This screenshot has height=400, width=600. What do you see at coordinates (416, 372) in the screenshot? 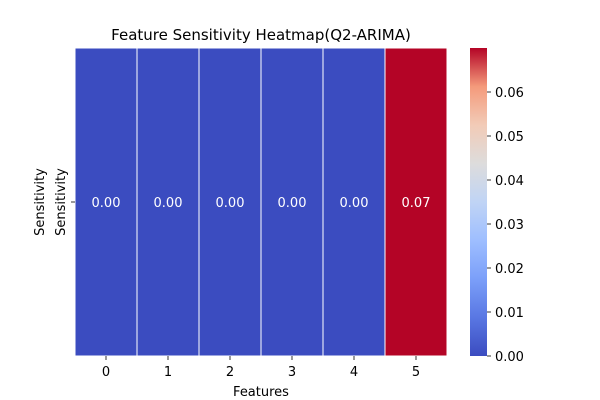
I see `x-tick-label: 5` at bounding box center [416, 372].